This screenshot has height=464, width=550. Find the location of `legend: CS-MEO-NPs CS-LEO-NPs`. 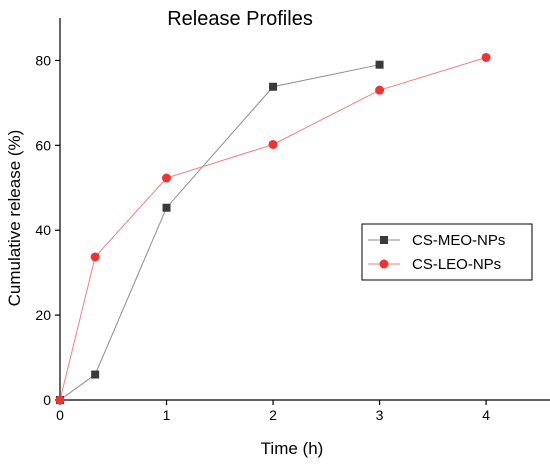

legend: CS-MEO-NPs CS-LEO-NPs is located at coordinates (447, 252).